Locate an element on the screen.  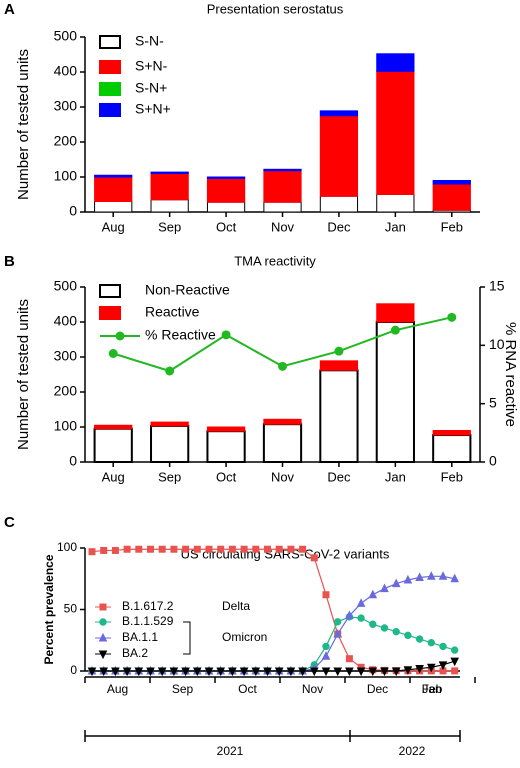
month-label: Jan is located at coordinates (431, 689).